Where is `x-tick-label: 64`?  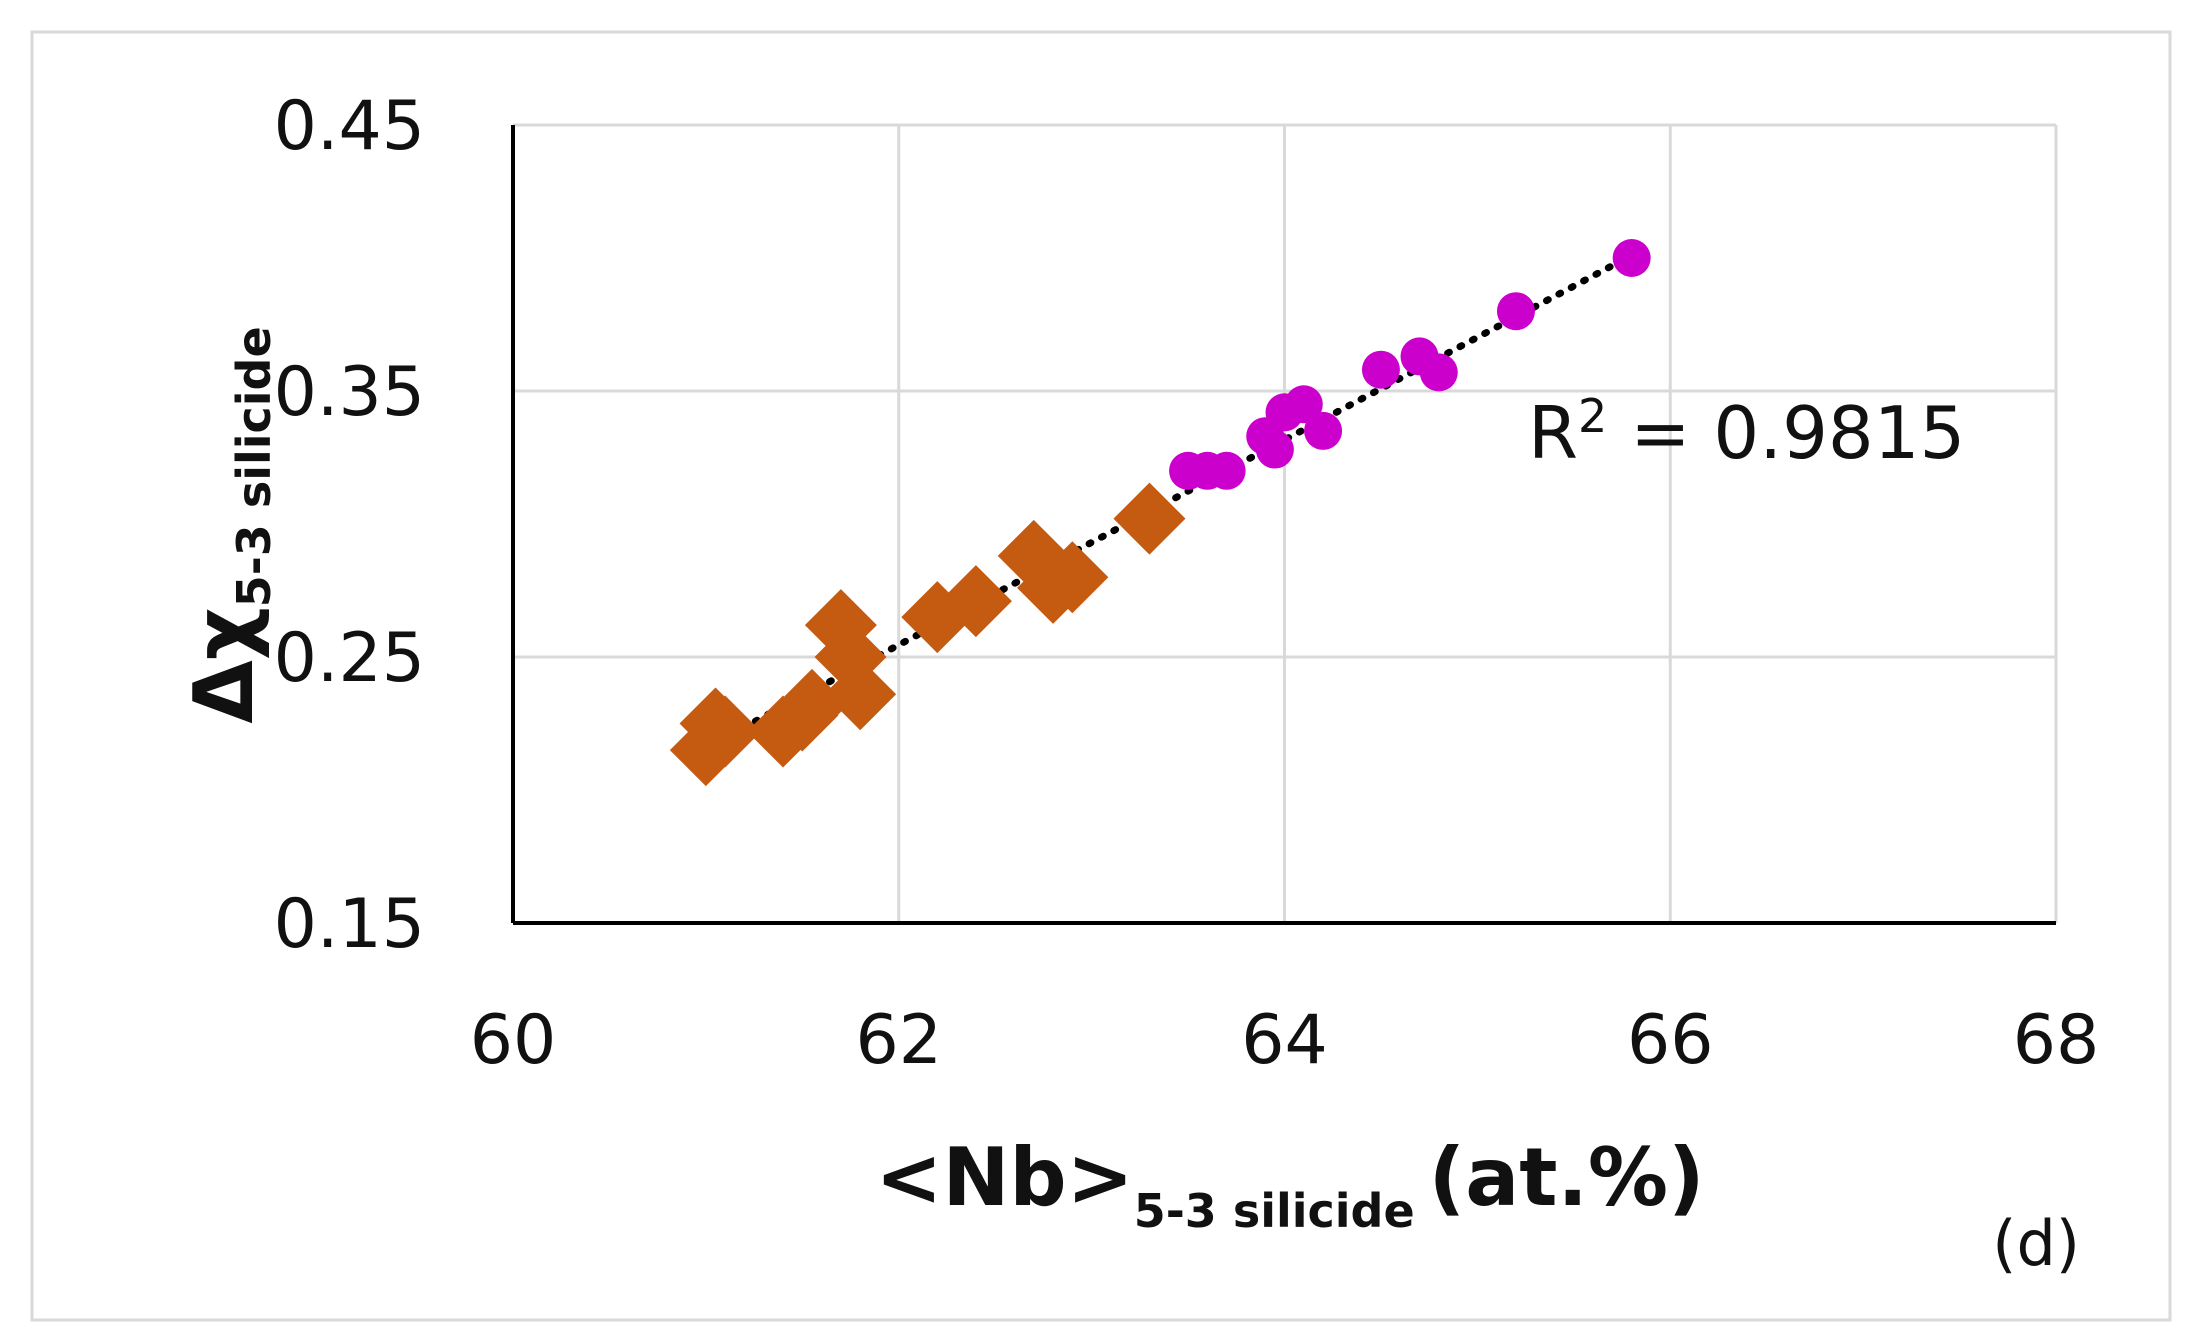 x-tick-label: 64 is located at coordinates (1284, 1040).